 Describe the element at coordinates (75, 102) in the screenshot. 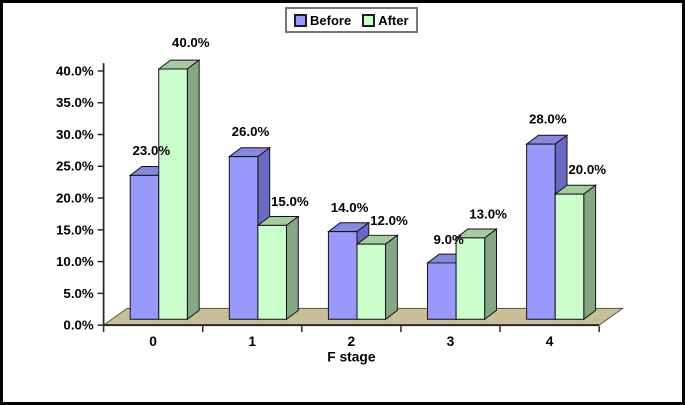

I see `y-axis-tick-label: 35.0%` at that location.